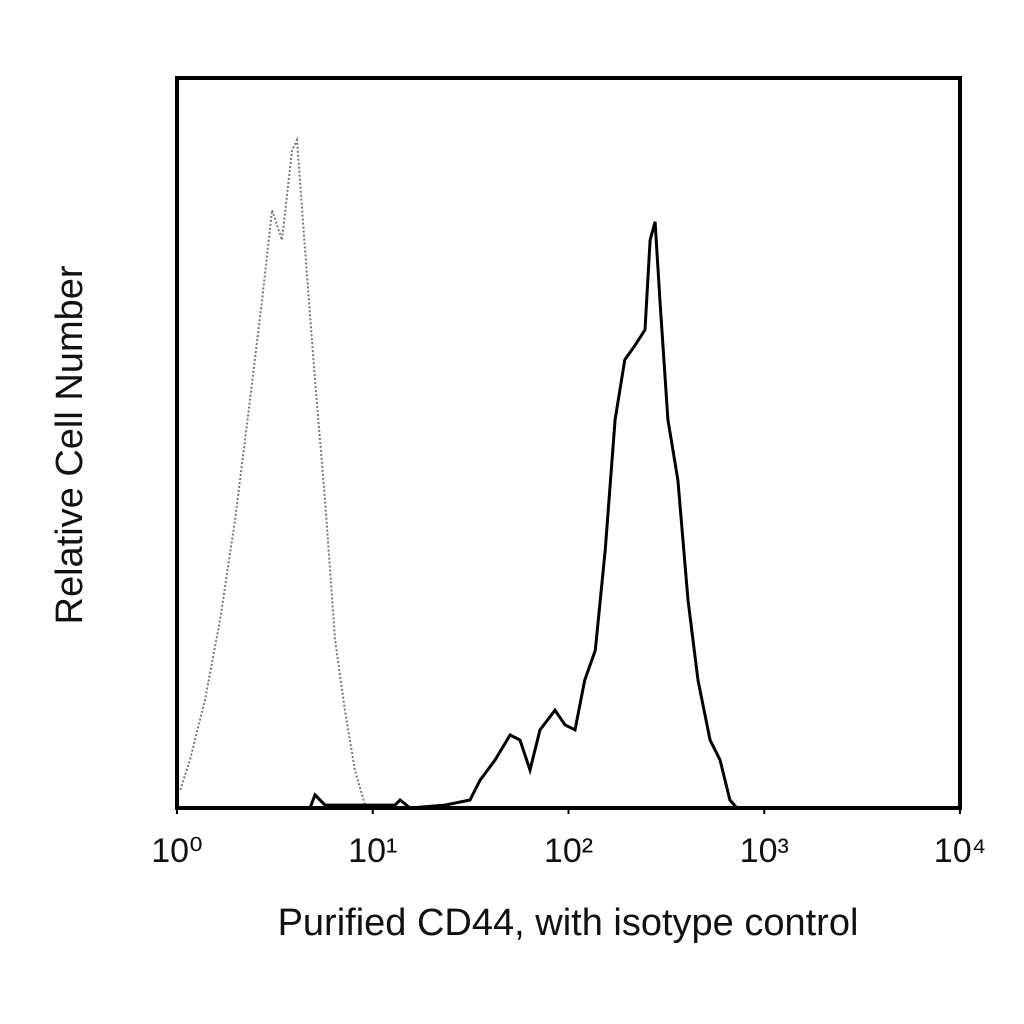 The width and height of the screenshot is (1024, 1024). What do you see at coordinates (764, 851) in the screenshot?
I see `x-tick-label: 10³` at bounding box center [764, 851].